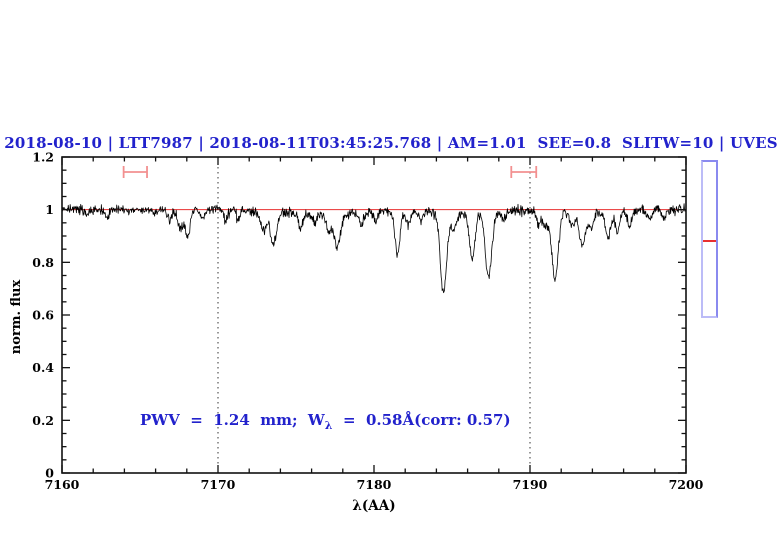  What do you see at coordinates (374, 506) in the screenshot?
I see `x-axis-label: λ(AA)` at bounding box center [374, 506].